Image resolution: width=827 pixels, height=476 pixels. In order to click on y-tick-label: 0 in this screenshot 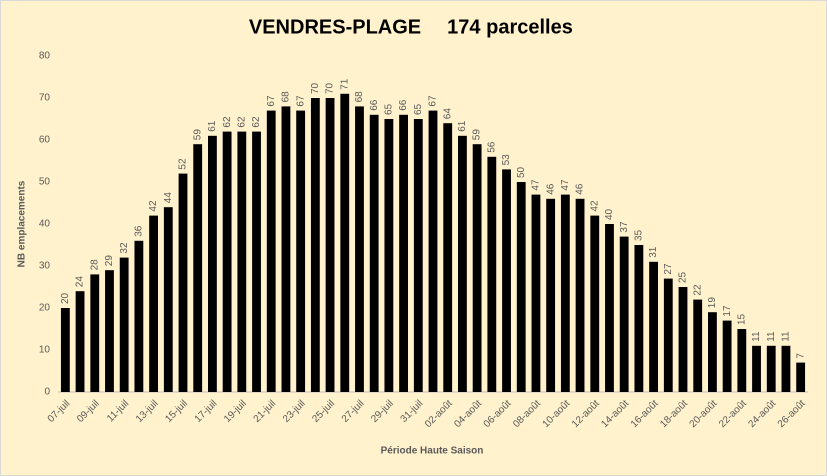, I will do `click(47, 392)`.